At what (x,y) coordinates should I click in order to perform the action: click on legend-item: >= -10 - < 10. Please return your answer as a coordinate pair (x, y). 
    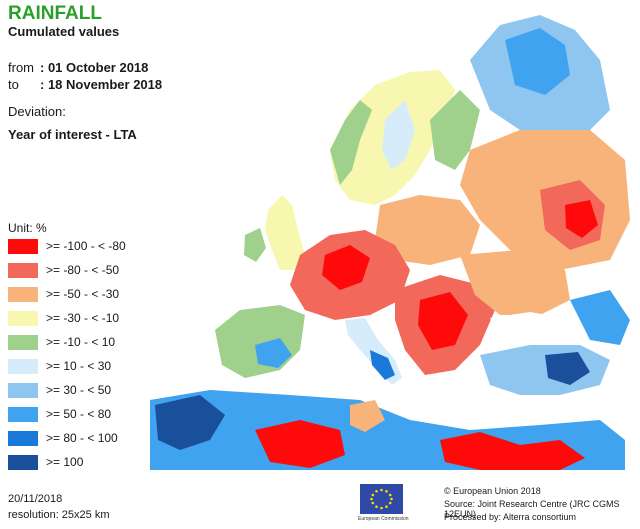
    Looking at the image, I should click on (61, 342).